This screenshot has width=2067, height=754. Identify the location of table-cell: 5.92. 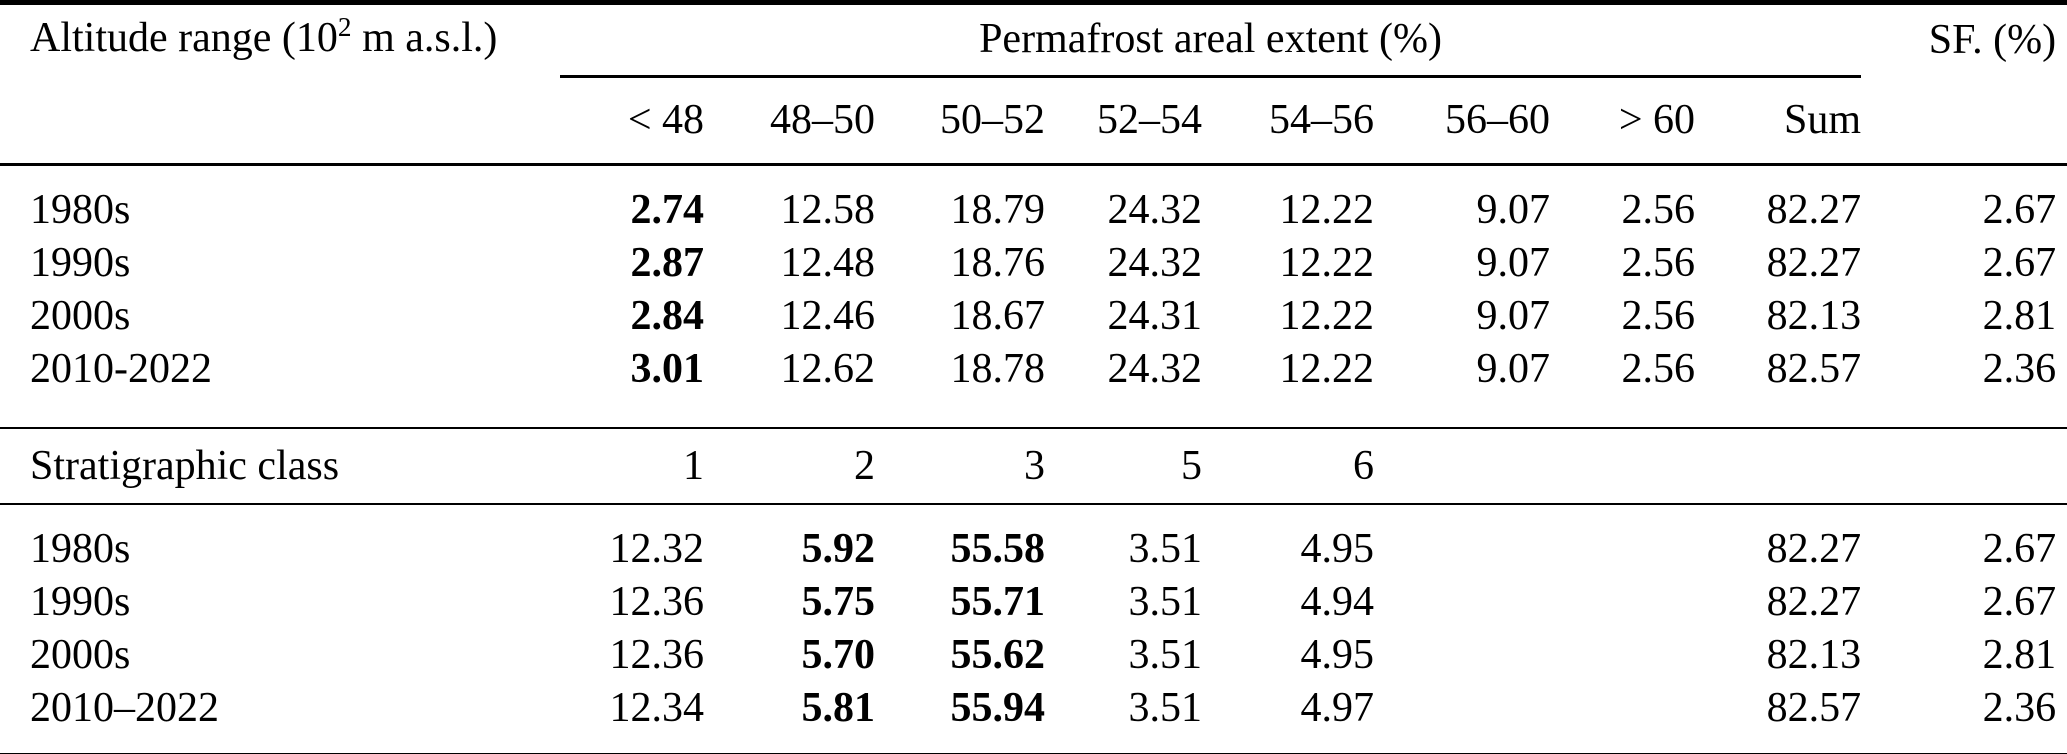
(838, 548).